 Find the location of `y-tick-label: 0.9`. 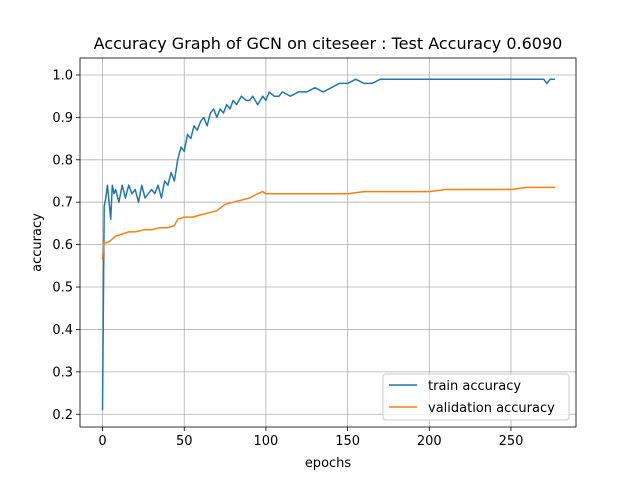

y-tick-label: 0.9 is located at coordinates (62, 118).